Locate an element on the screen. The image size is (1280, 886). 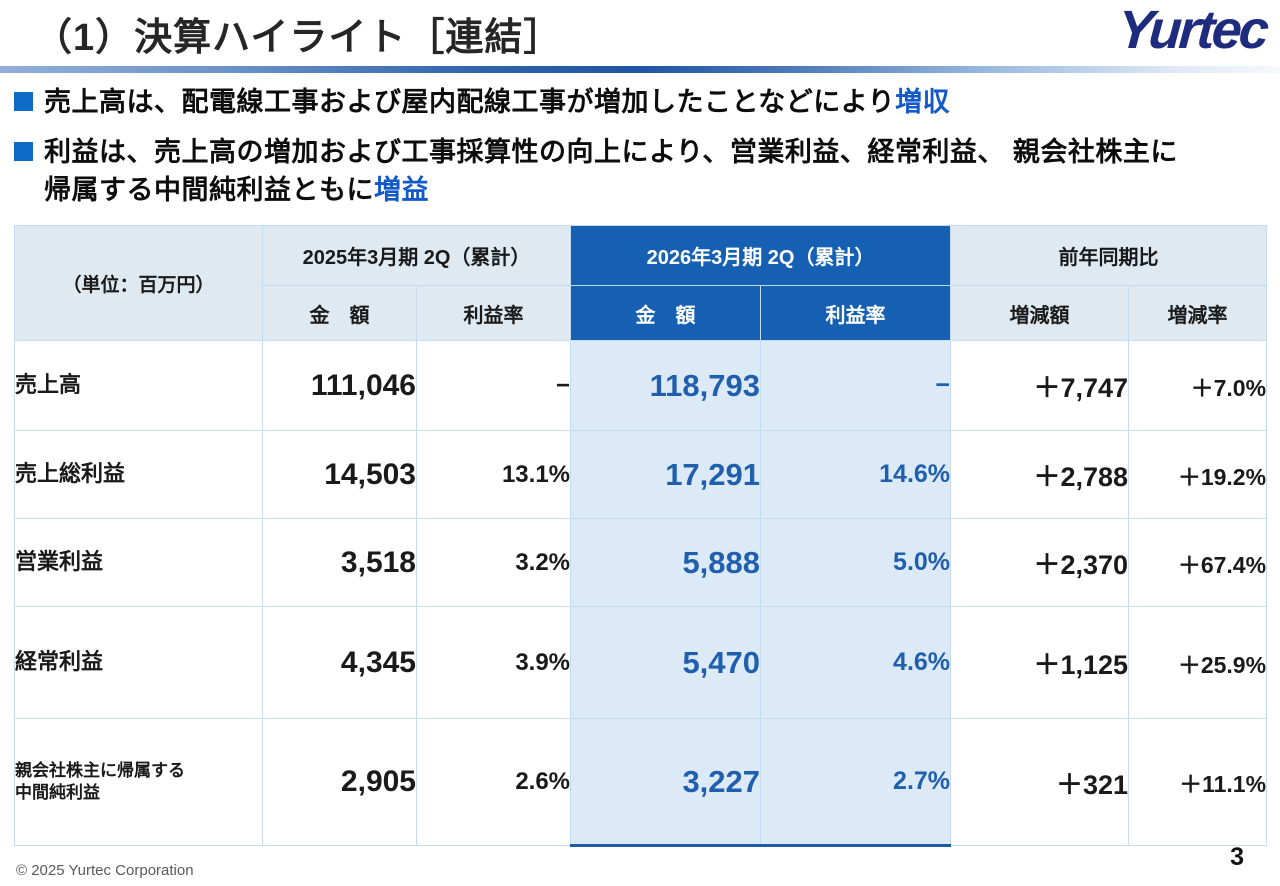
change-amount-cell: ＋7,747 is located at coordinates (1040, 385).